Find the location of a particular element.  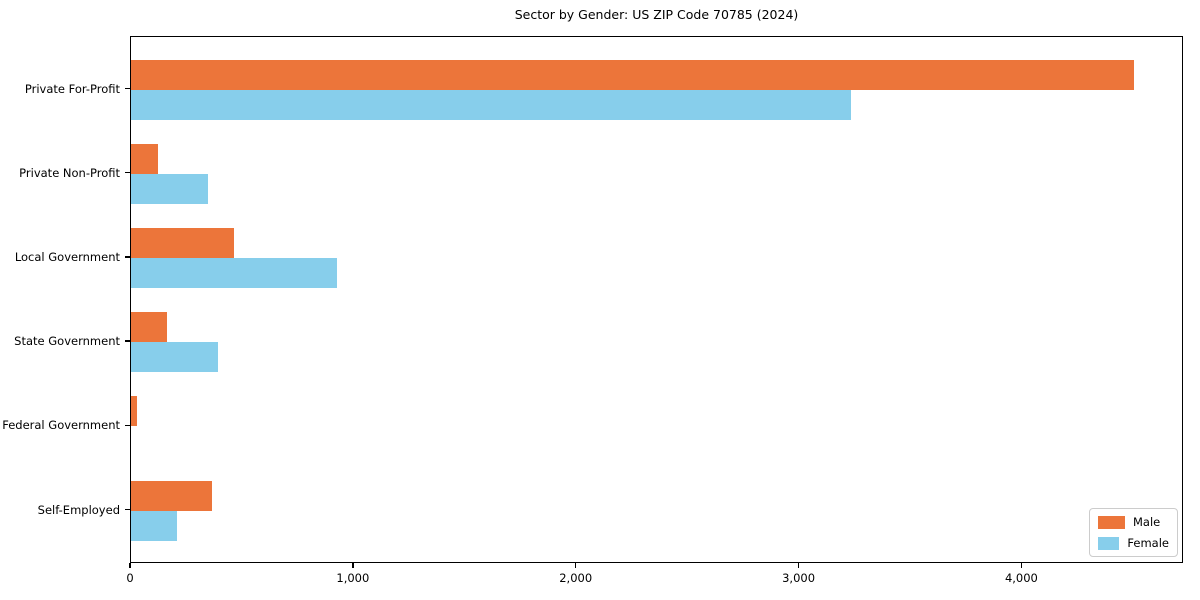

y-axis-label: Local Government is located at coordinates (67, 256).